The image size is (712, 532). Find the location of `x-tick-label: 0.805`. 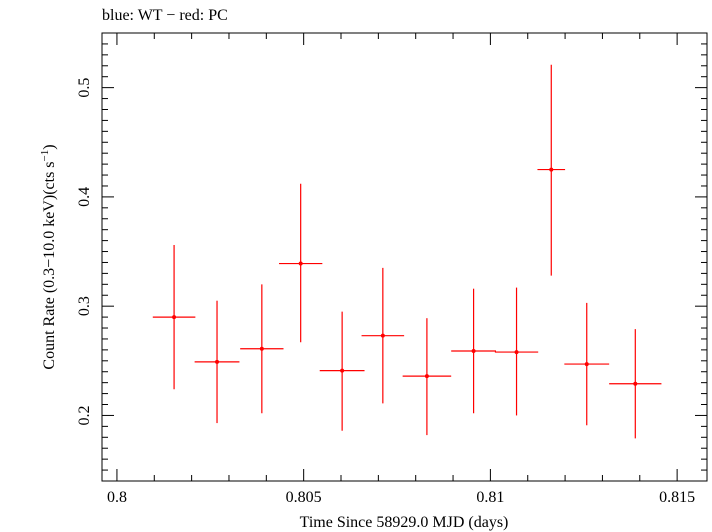

x-tick-label: 0.805 is located at coordinates (304, 497).